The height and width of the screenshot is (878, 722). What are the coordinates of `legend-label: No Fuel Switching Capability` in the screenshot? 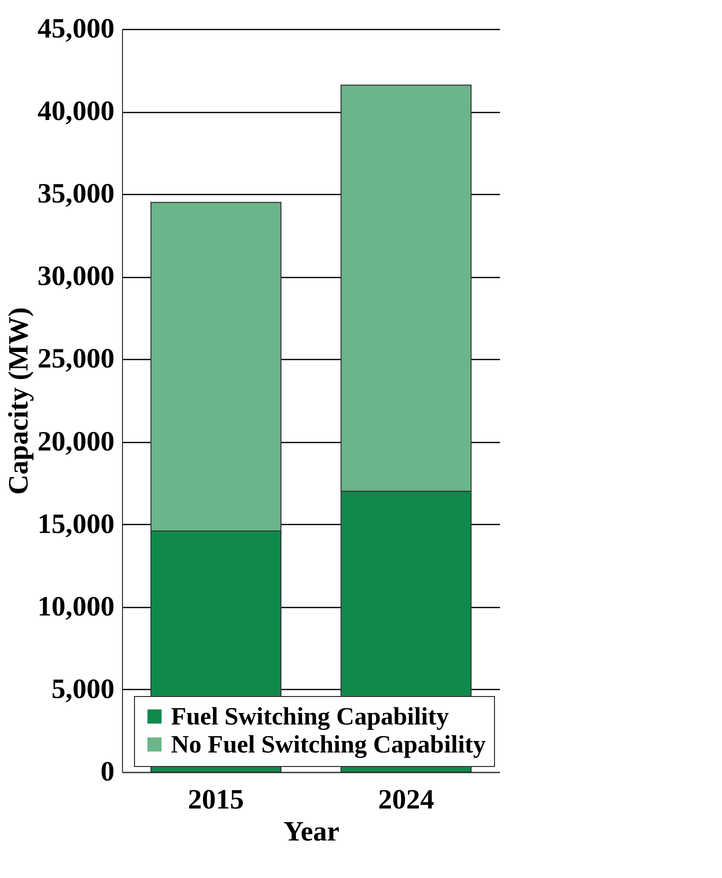 It's located at (328, 745).